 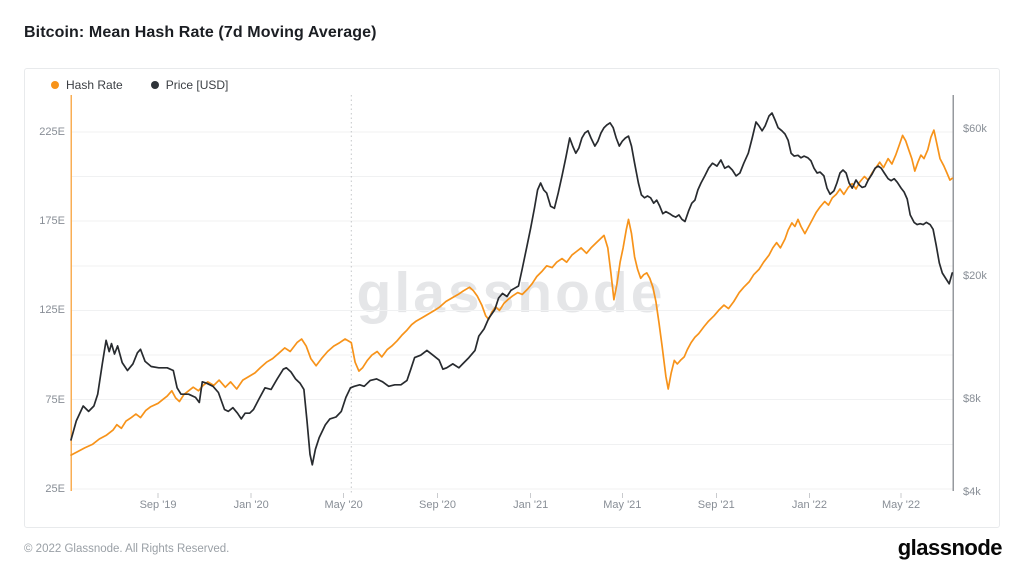 What do you see at coordinates (531, 505) in the screenshot?
I see `x-axis-label: Jan '21` at bounding box center [531, 505].